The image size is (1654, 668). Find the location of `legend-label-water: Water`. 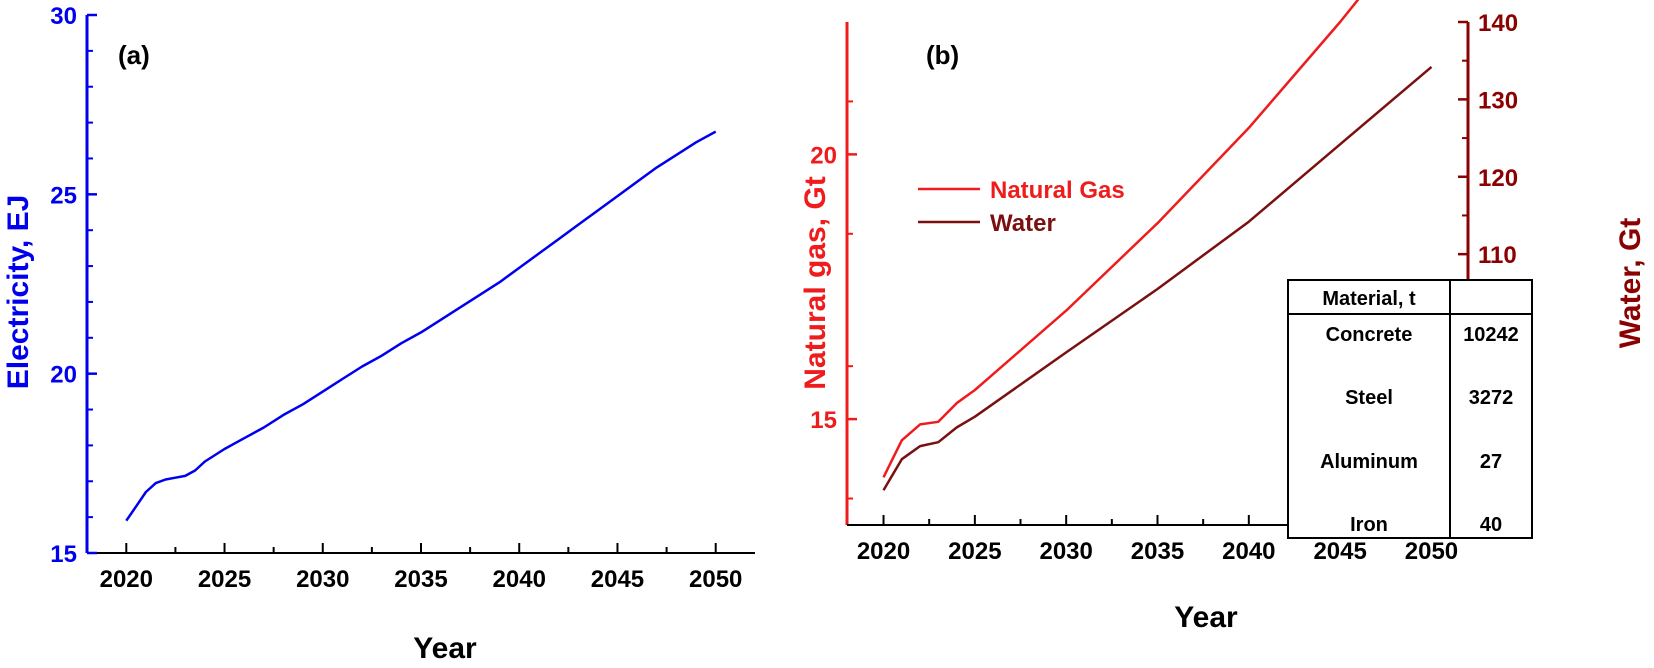

legend-label-water: Water is located at coordinates (1023, 223).